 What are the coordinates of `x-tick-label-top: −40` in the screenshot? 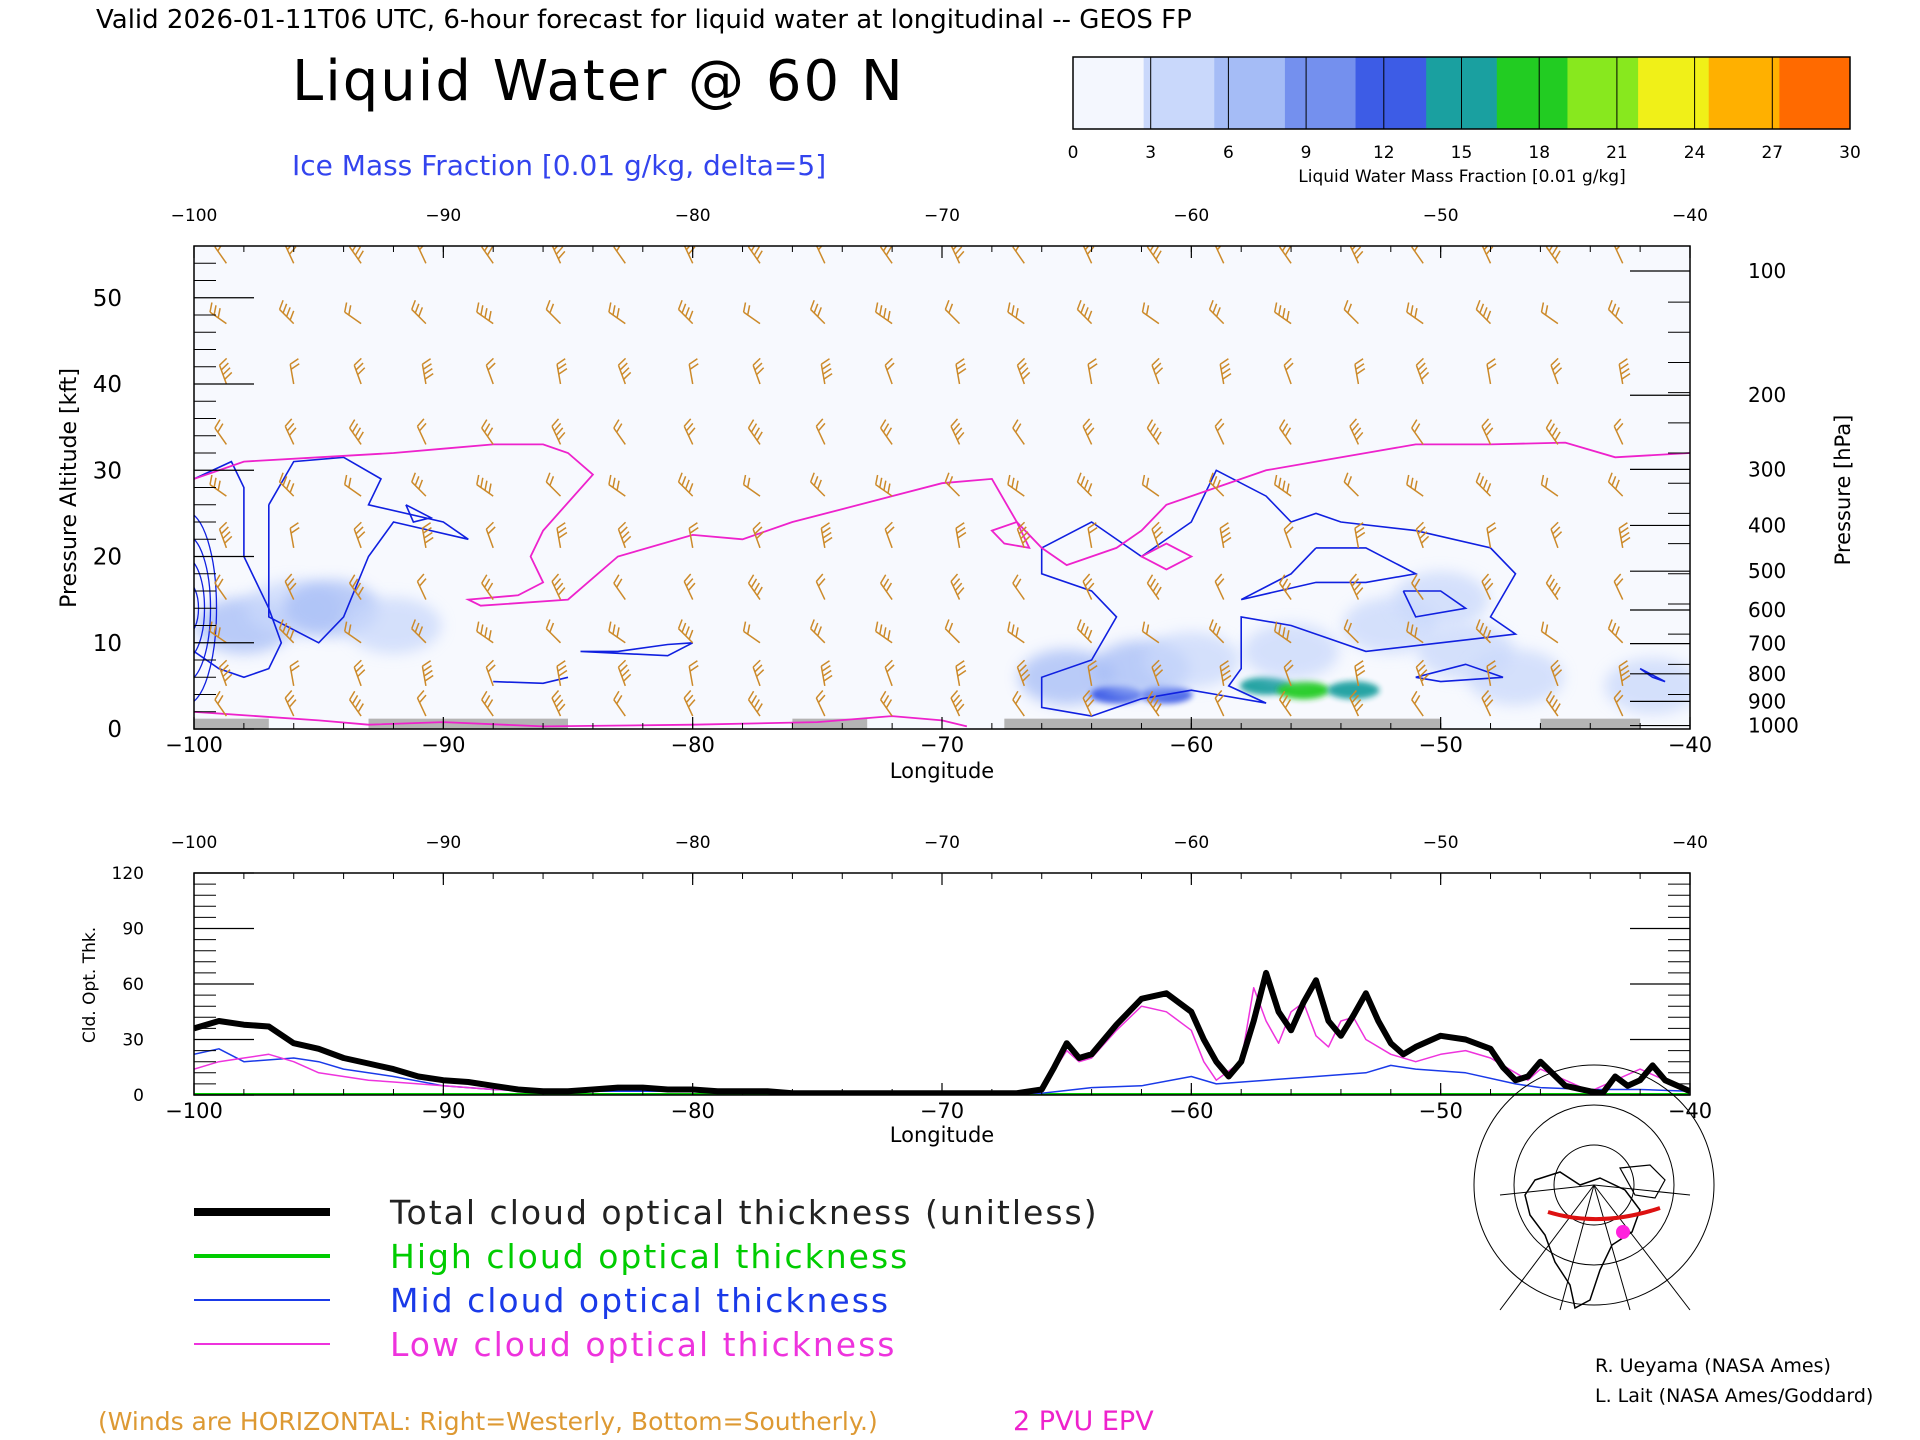 It's located at (1690, 216).